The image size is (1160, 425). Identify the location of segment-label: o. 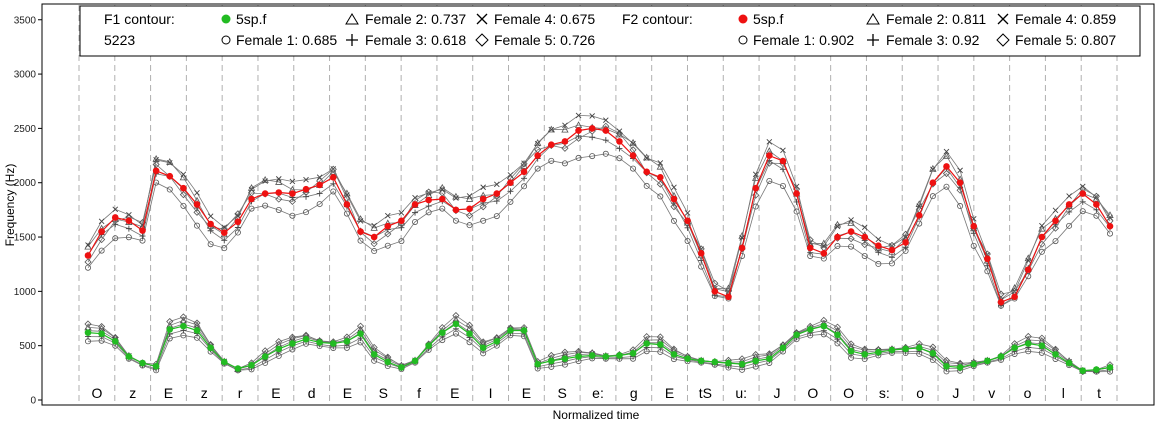
(920, 393).